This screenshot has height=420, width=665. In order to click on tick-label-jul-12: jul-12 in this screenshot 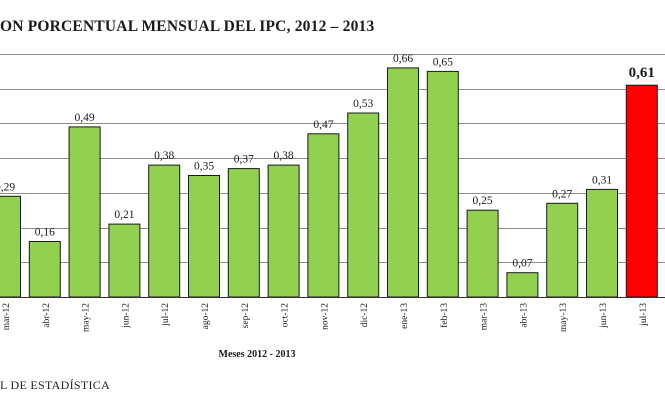, I will do `click(166, 315)`.